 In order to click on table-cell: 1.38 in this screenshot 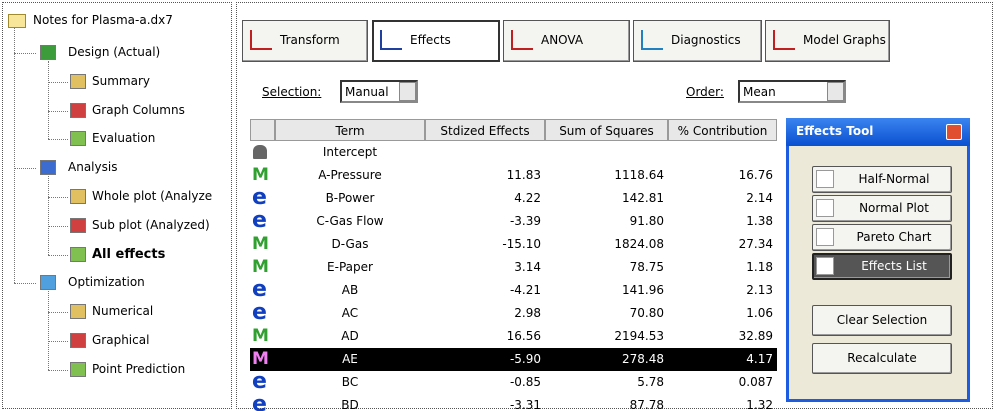, I will do `click(759, 221)`.